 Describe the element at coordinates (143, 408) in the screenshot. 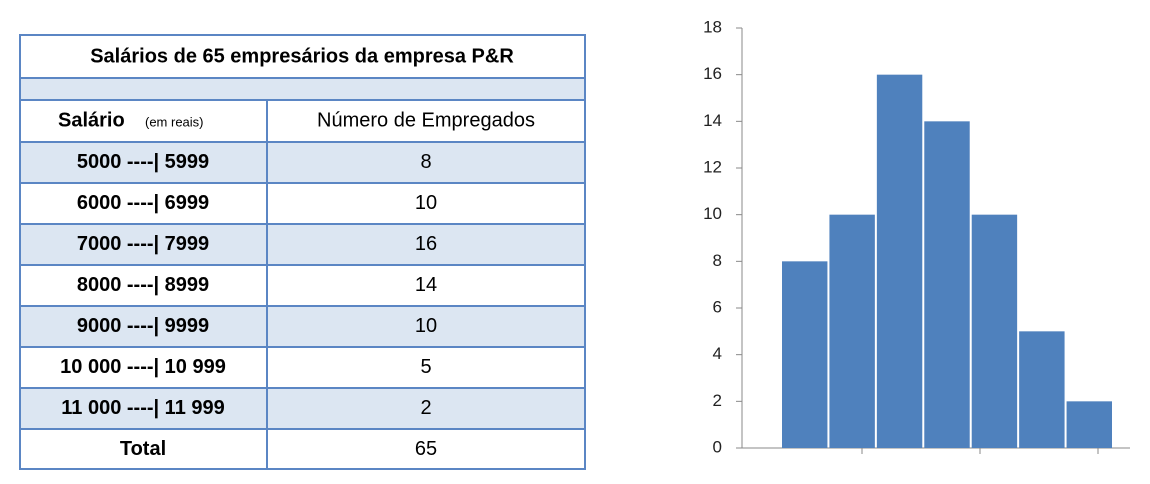

I see `salary-cell: 11 000 ----| 11 999` at that location.